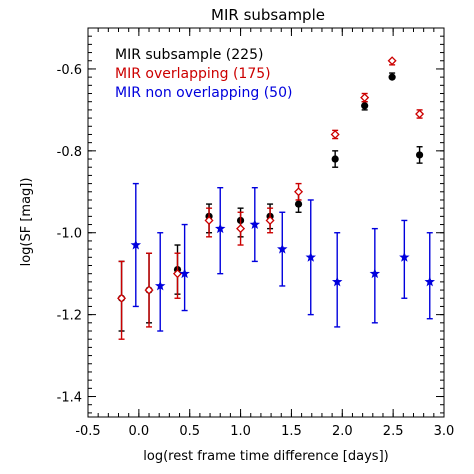 Image resolution: width=474 pixels, height=474 pixels. What do you see at coordinates (69, 152) in the screenshot?
I see `y-tick-label: -0.8` at bounding box center [69, 152].